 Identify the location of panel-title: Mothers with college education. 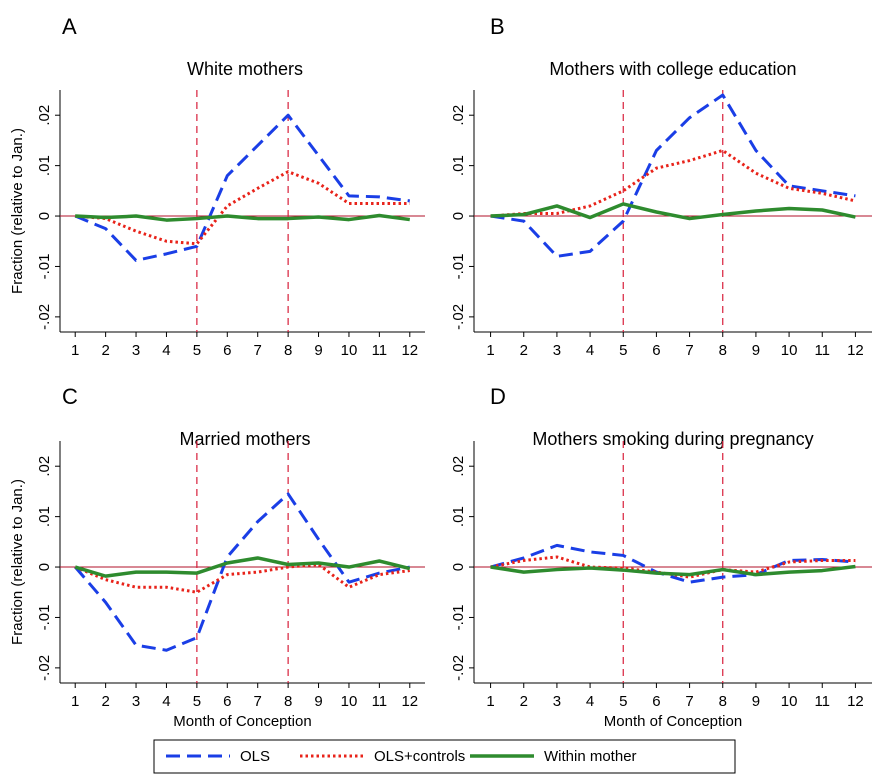
(672, 69).